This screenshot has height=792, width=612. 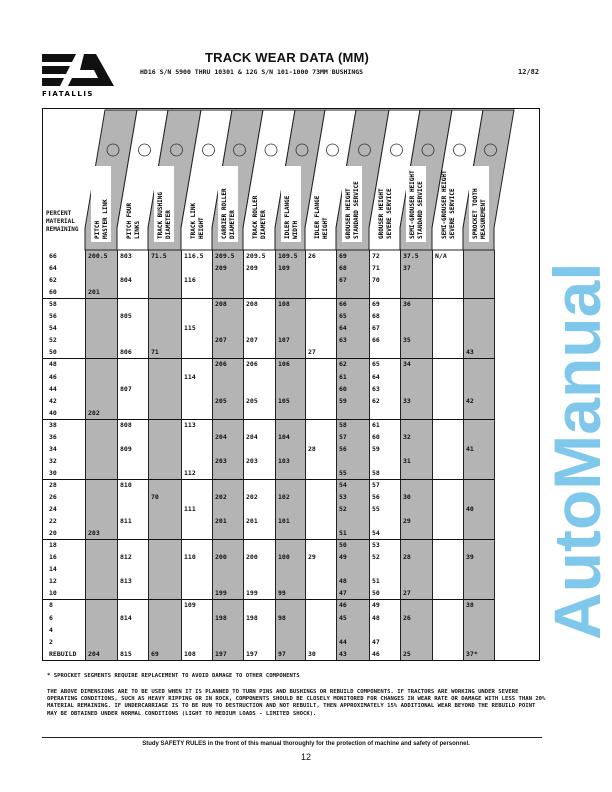 I want to click on value-cell: 25, so click(x=407, y=653).